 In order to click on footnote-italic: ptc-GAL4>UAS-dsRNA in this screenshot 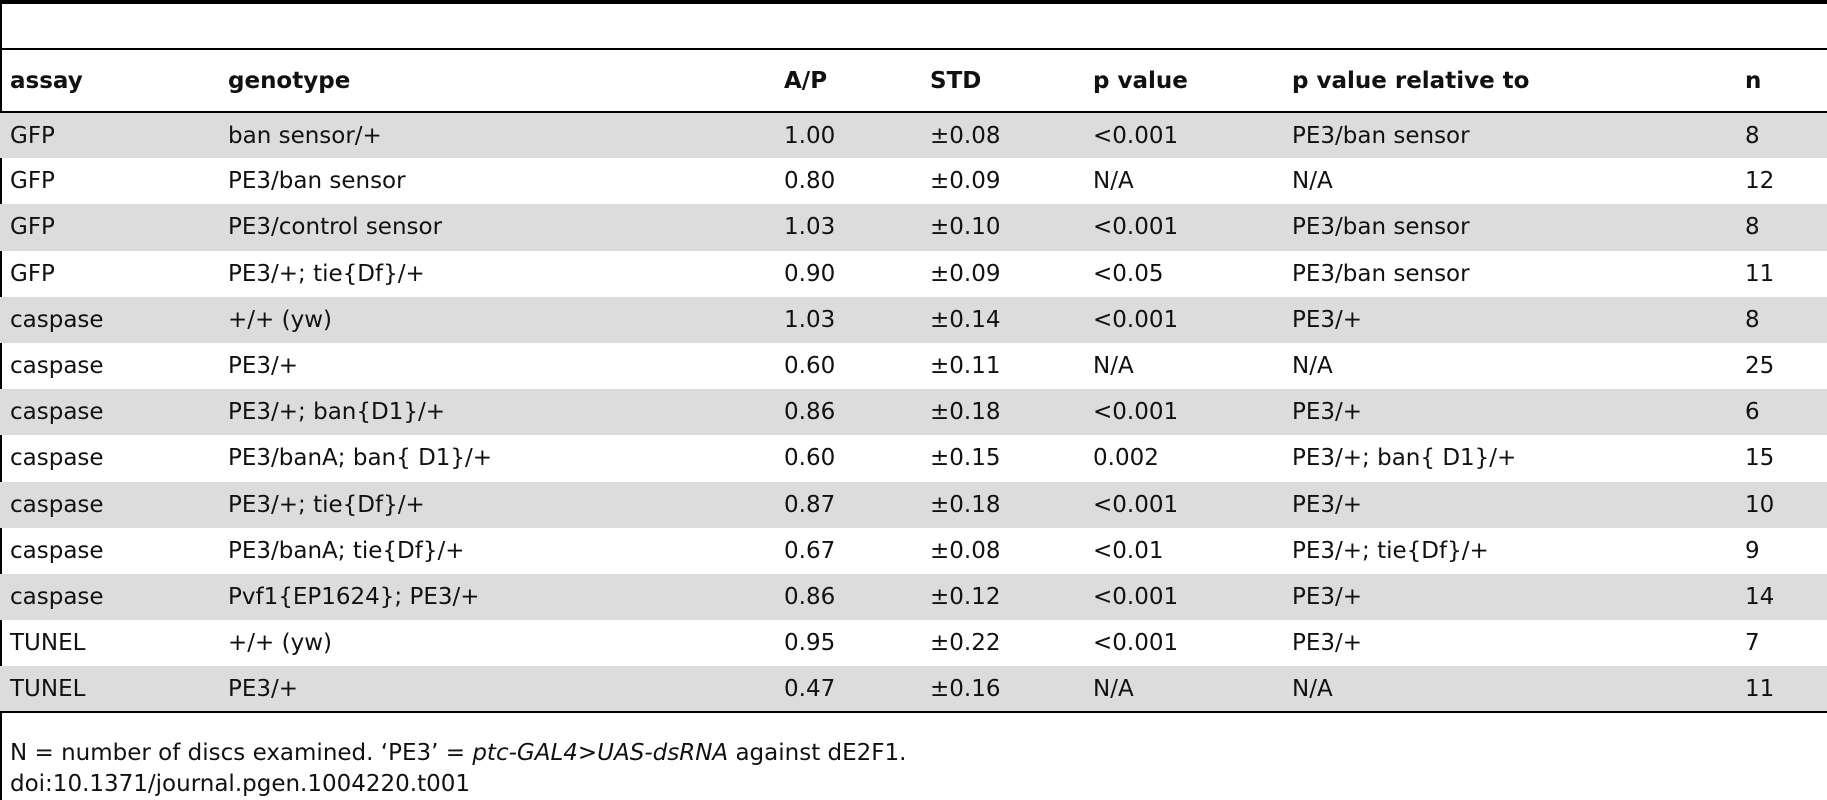, I will do `click(600, 753)`.